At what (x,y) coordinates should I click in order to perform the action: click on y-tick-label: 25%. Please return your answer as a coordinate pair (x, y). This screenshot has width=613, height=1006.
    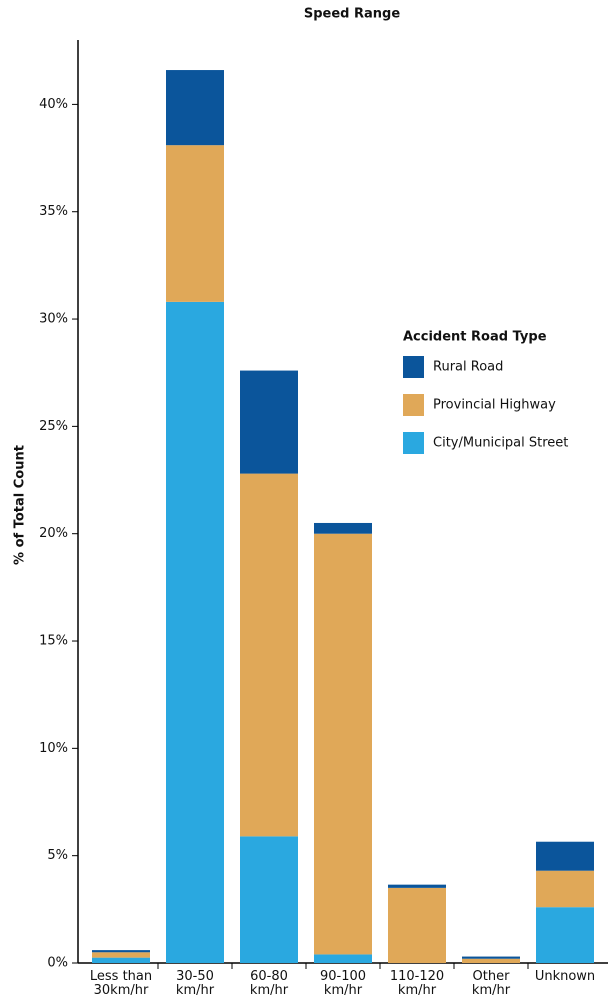
    Looking at the image, I should click on (53, 426).